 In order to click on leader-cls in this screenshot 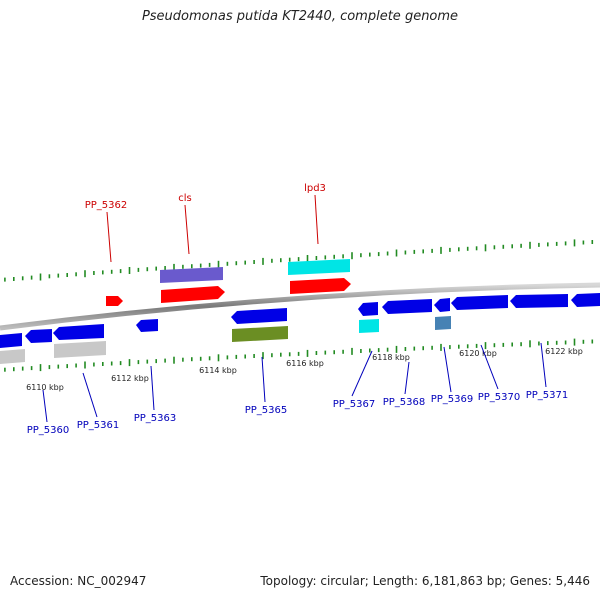, I will do `click(187, 229)`.